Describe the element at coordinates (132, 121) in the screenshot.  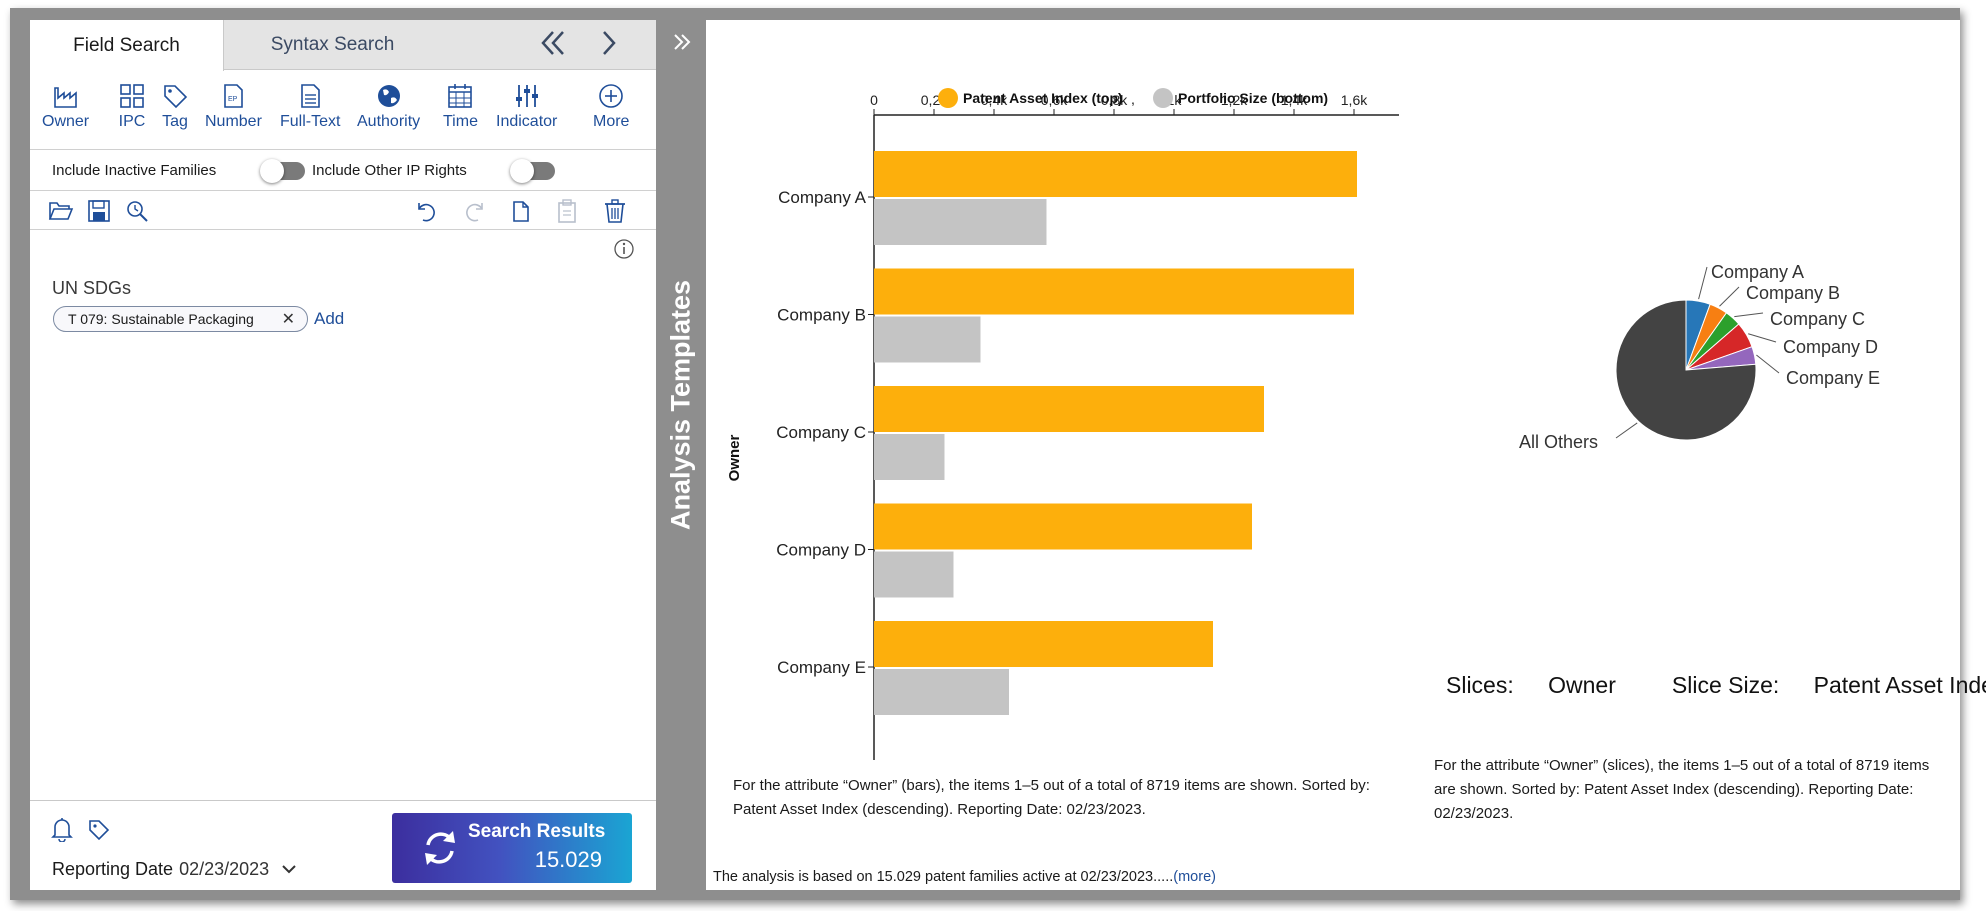
I see `toolbar-ipc-label: IPC` at that location.